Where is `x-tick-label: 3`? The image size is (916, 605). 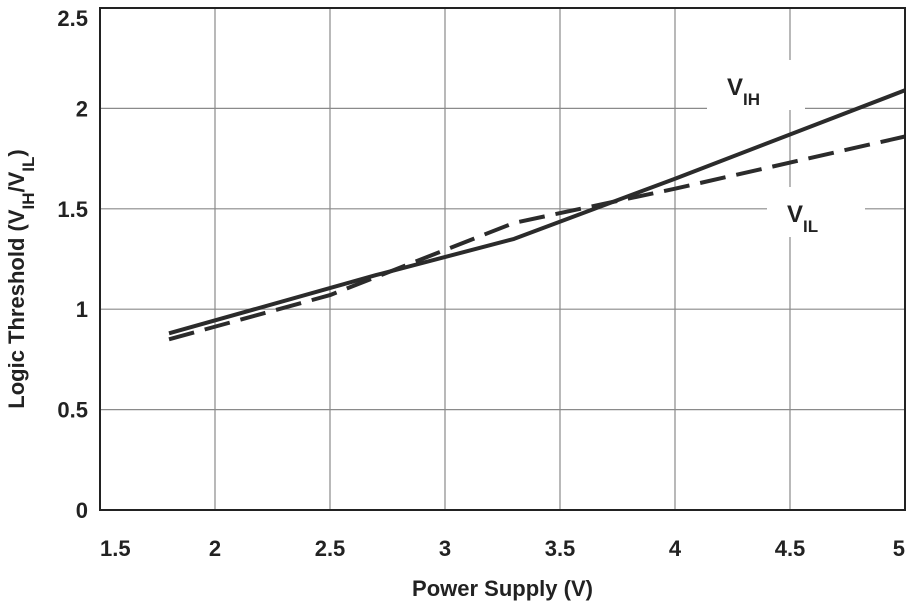
x-tick-label: 3 is located at coordinates (445, 548).